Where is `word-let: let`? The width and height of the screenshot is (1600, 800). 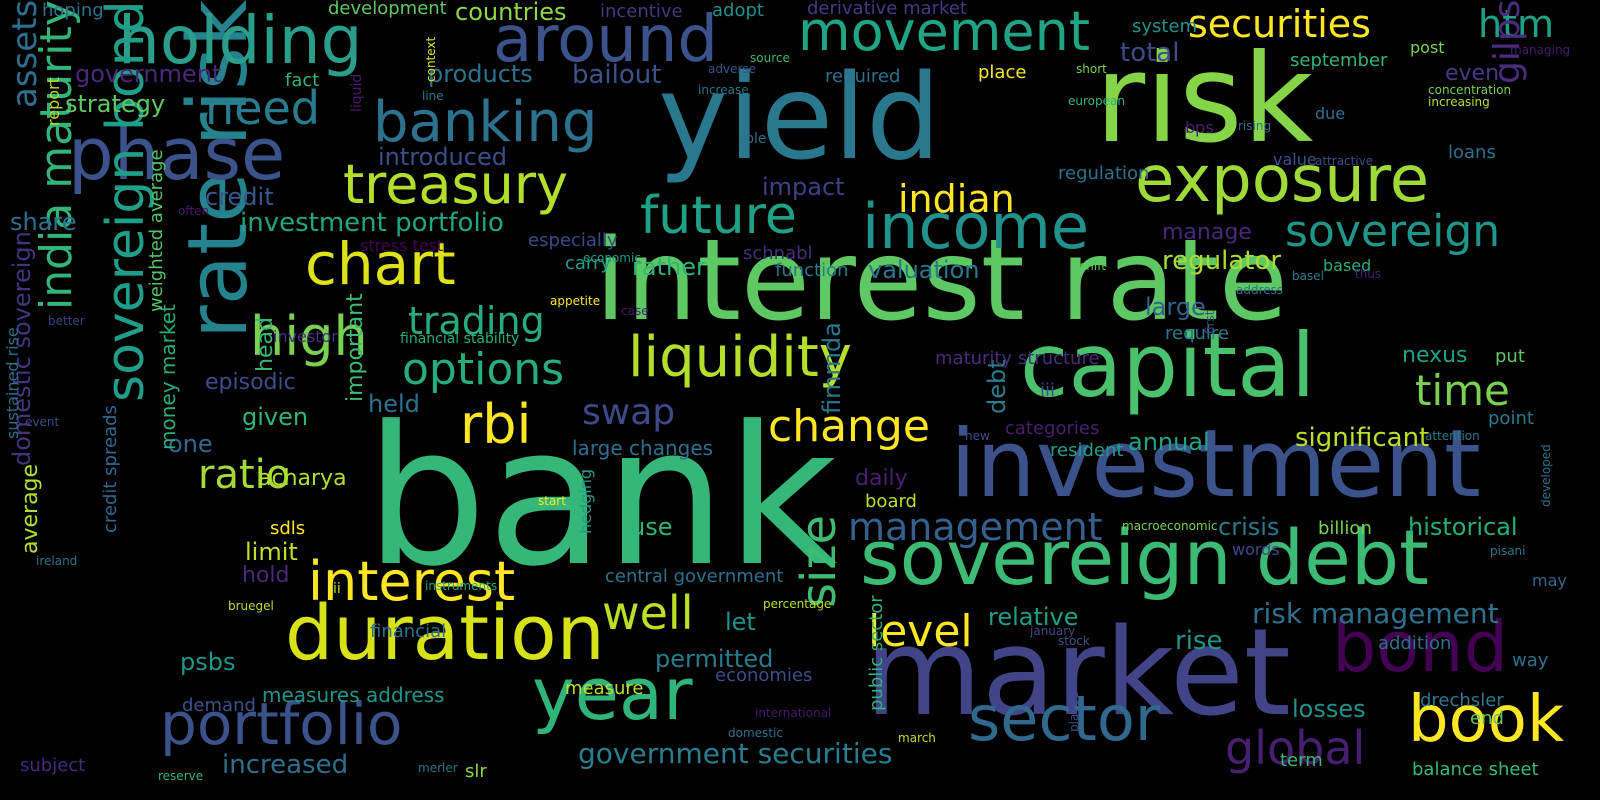
word-let: let is located at coordinates (740, 622).